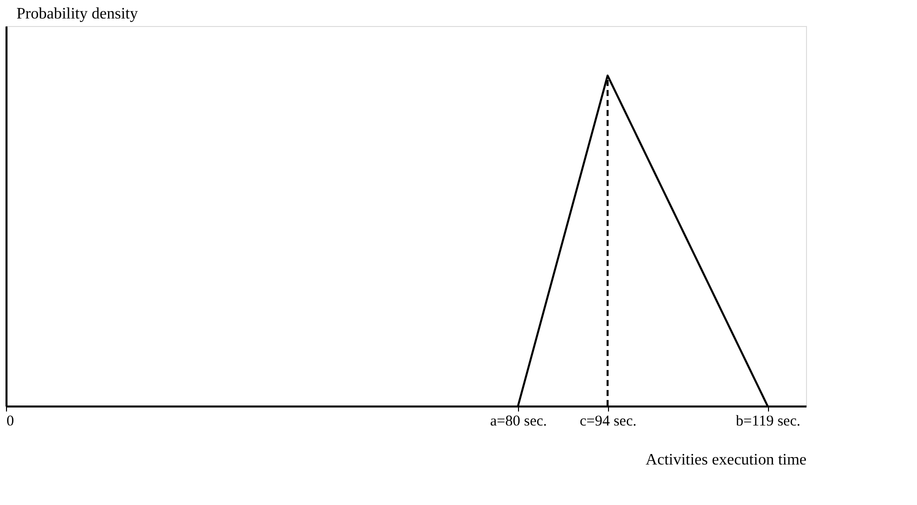 The width and height of the screenshot is (917, 505). Describe the element at coordinates (726, 460) in the screenshot. I see `x-axis-title: Activities execution time` at that location.